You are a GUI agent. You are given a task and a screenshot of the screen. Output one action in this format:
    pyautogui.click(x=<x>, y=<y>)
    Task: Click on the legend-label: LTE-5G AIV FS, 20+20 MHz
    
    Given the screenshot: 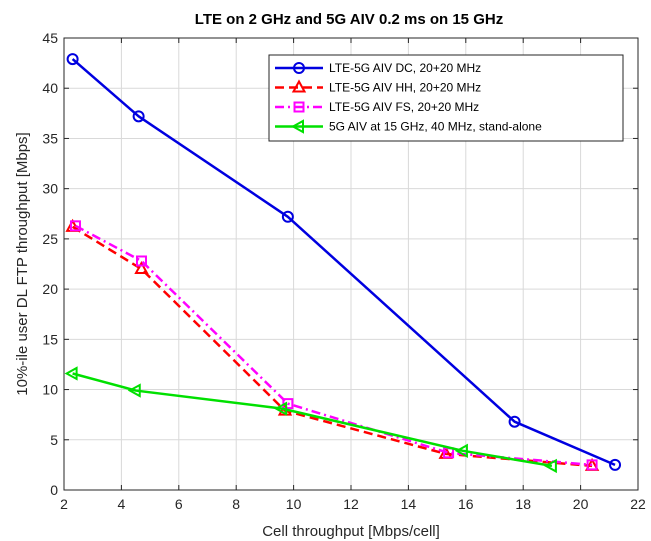 What is the action you would take?
    pyautogui.click(x=404, y=107)
    